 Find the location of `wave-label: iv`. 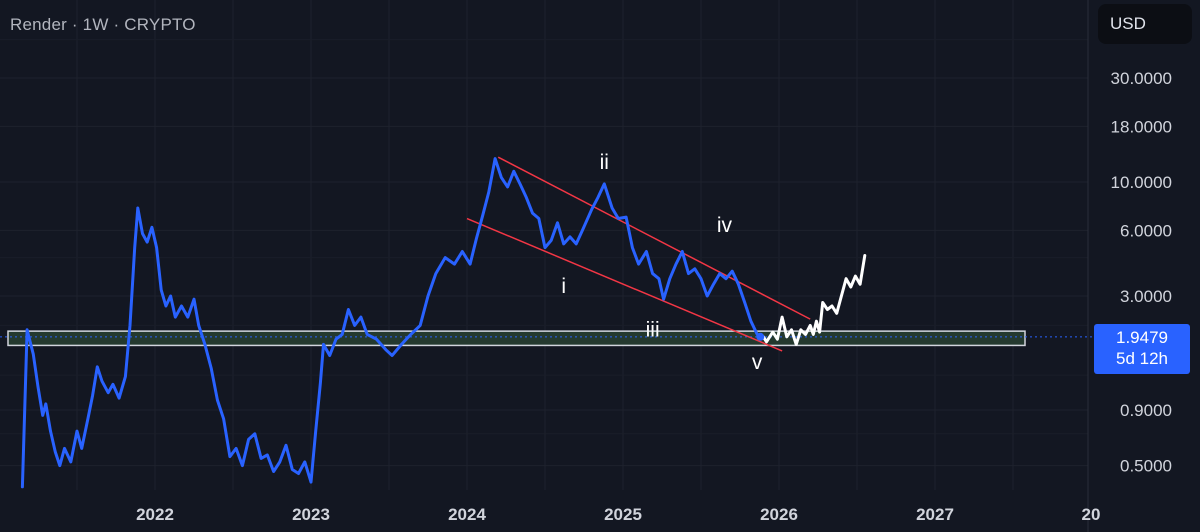

wave-label: iv is located at coordinates (725, 225).